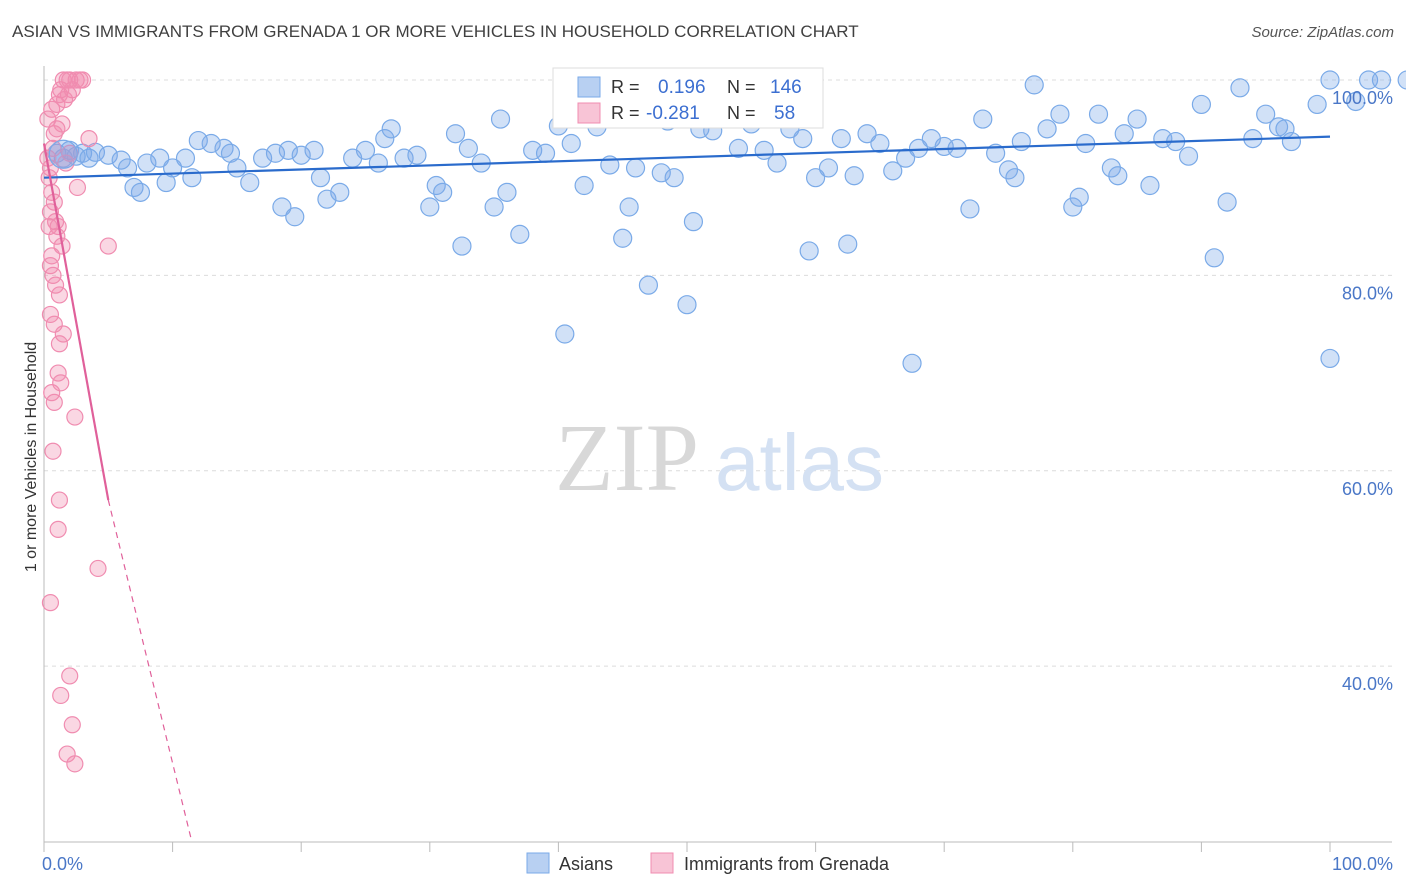 The width and height of the screenshot is (1406, 892). I want to click on stat-n-label-1: N =, so click(741, 87).